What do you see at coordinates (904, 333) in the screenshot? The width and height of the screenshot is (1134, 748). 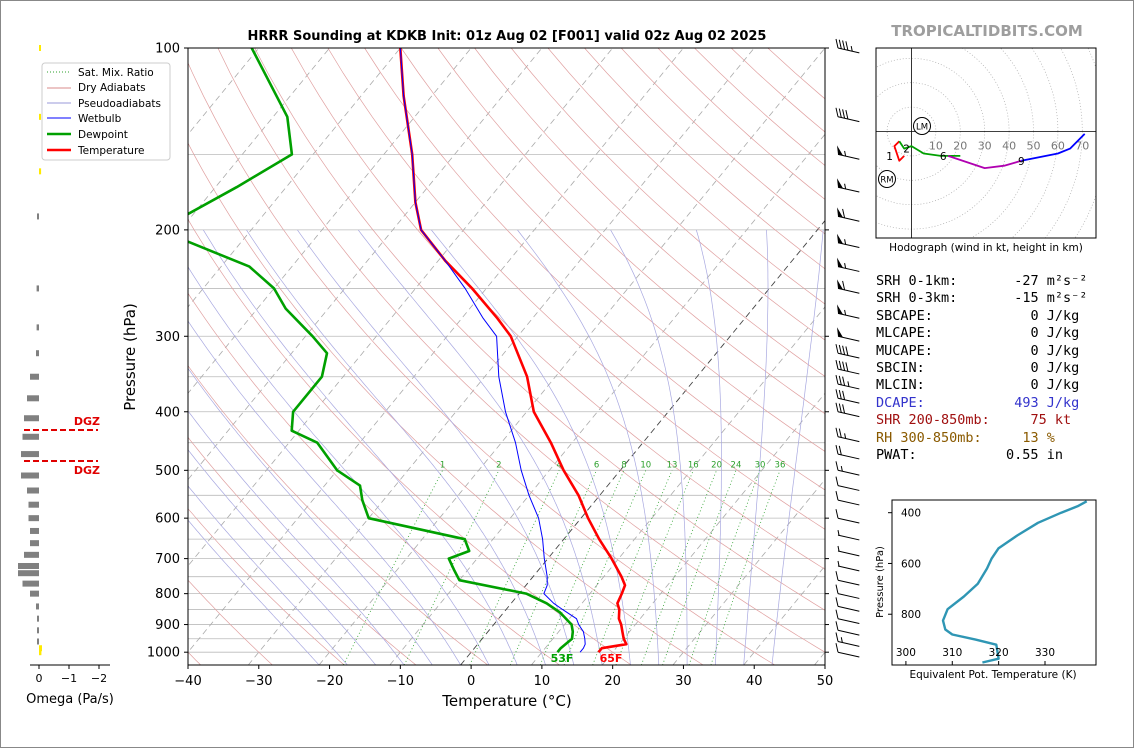 I see `stat-label: MLCAPE:` at bounding box center [904, 333].